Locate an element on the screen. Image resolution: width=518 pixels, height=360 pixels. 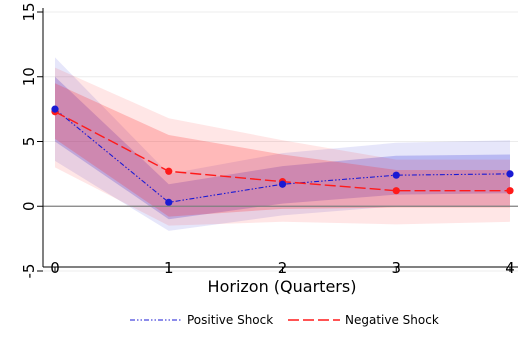
x-axis-title: Horizon (Quarters) is located at coordinates (282, 286).